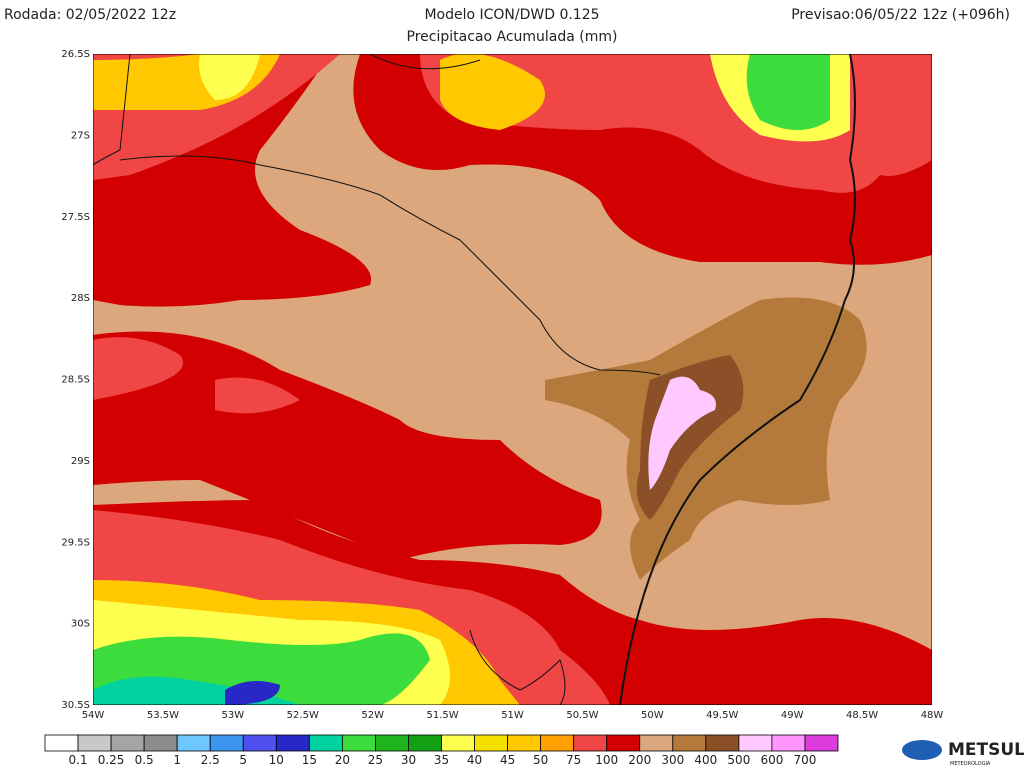 This screenshot has width=1024, height=773. I want to click on colorbar-label: 50, so click(540, 760).